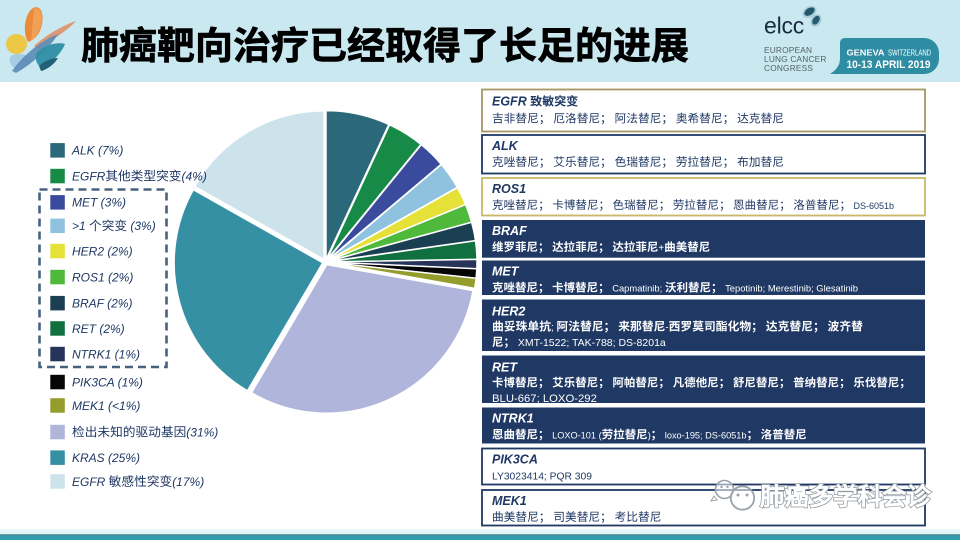 The height and width of the screenshot is (540, 960). Describe the element at coordinates (79, 226) in the screenshot. I see `svg-text: >1` at that location.